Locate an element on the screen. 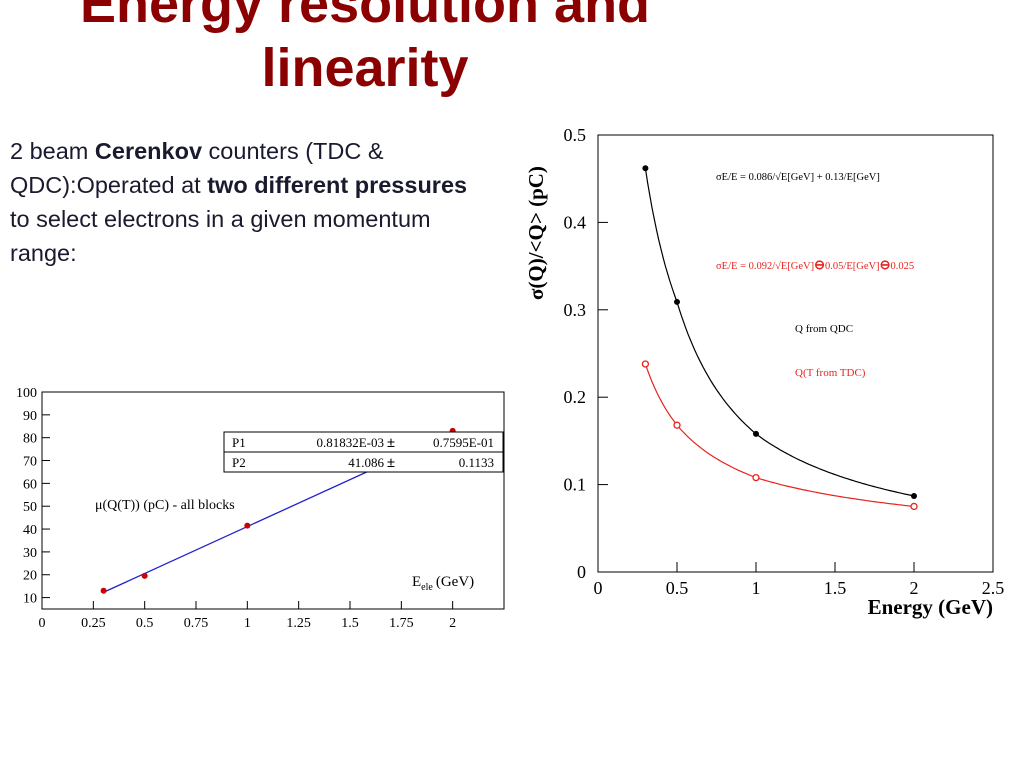 Image resolution: width=1024 pixels, height=768 pixels. linearity-x-label: Eele (GeV) is located at coordinates (443, 583).